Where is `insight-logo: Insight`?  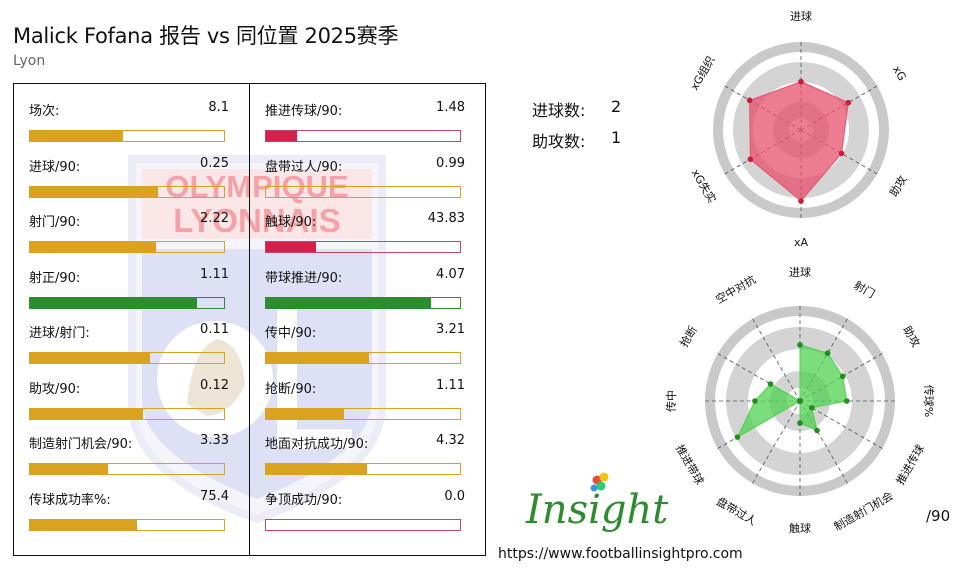
insight-logo: Insight is located at coordinates (597, 502).